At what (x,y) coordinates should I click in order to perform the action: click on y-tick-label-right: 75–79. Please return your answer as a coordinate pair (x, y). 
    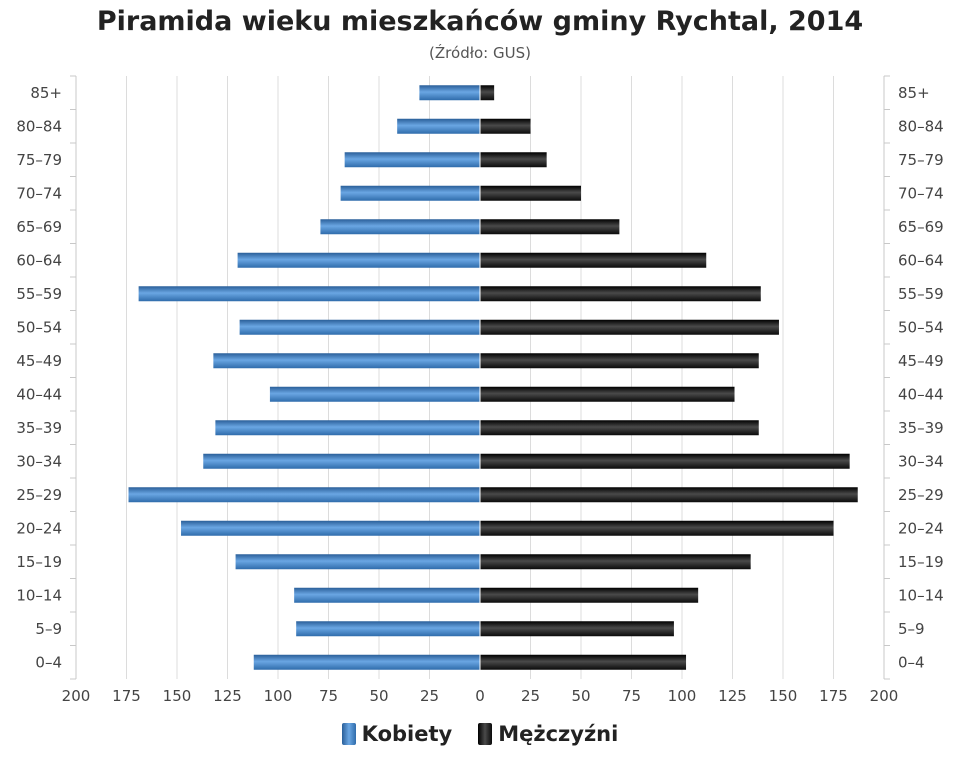
    Looking at the image, I should click on (921, 160).